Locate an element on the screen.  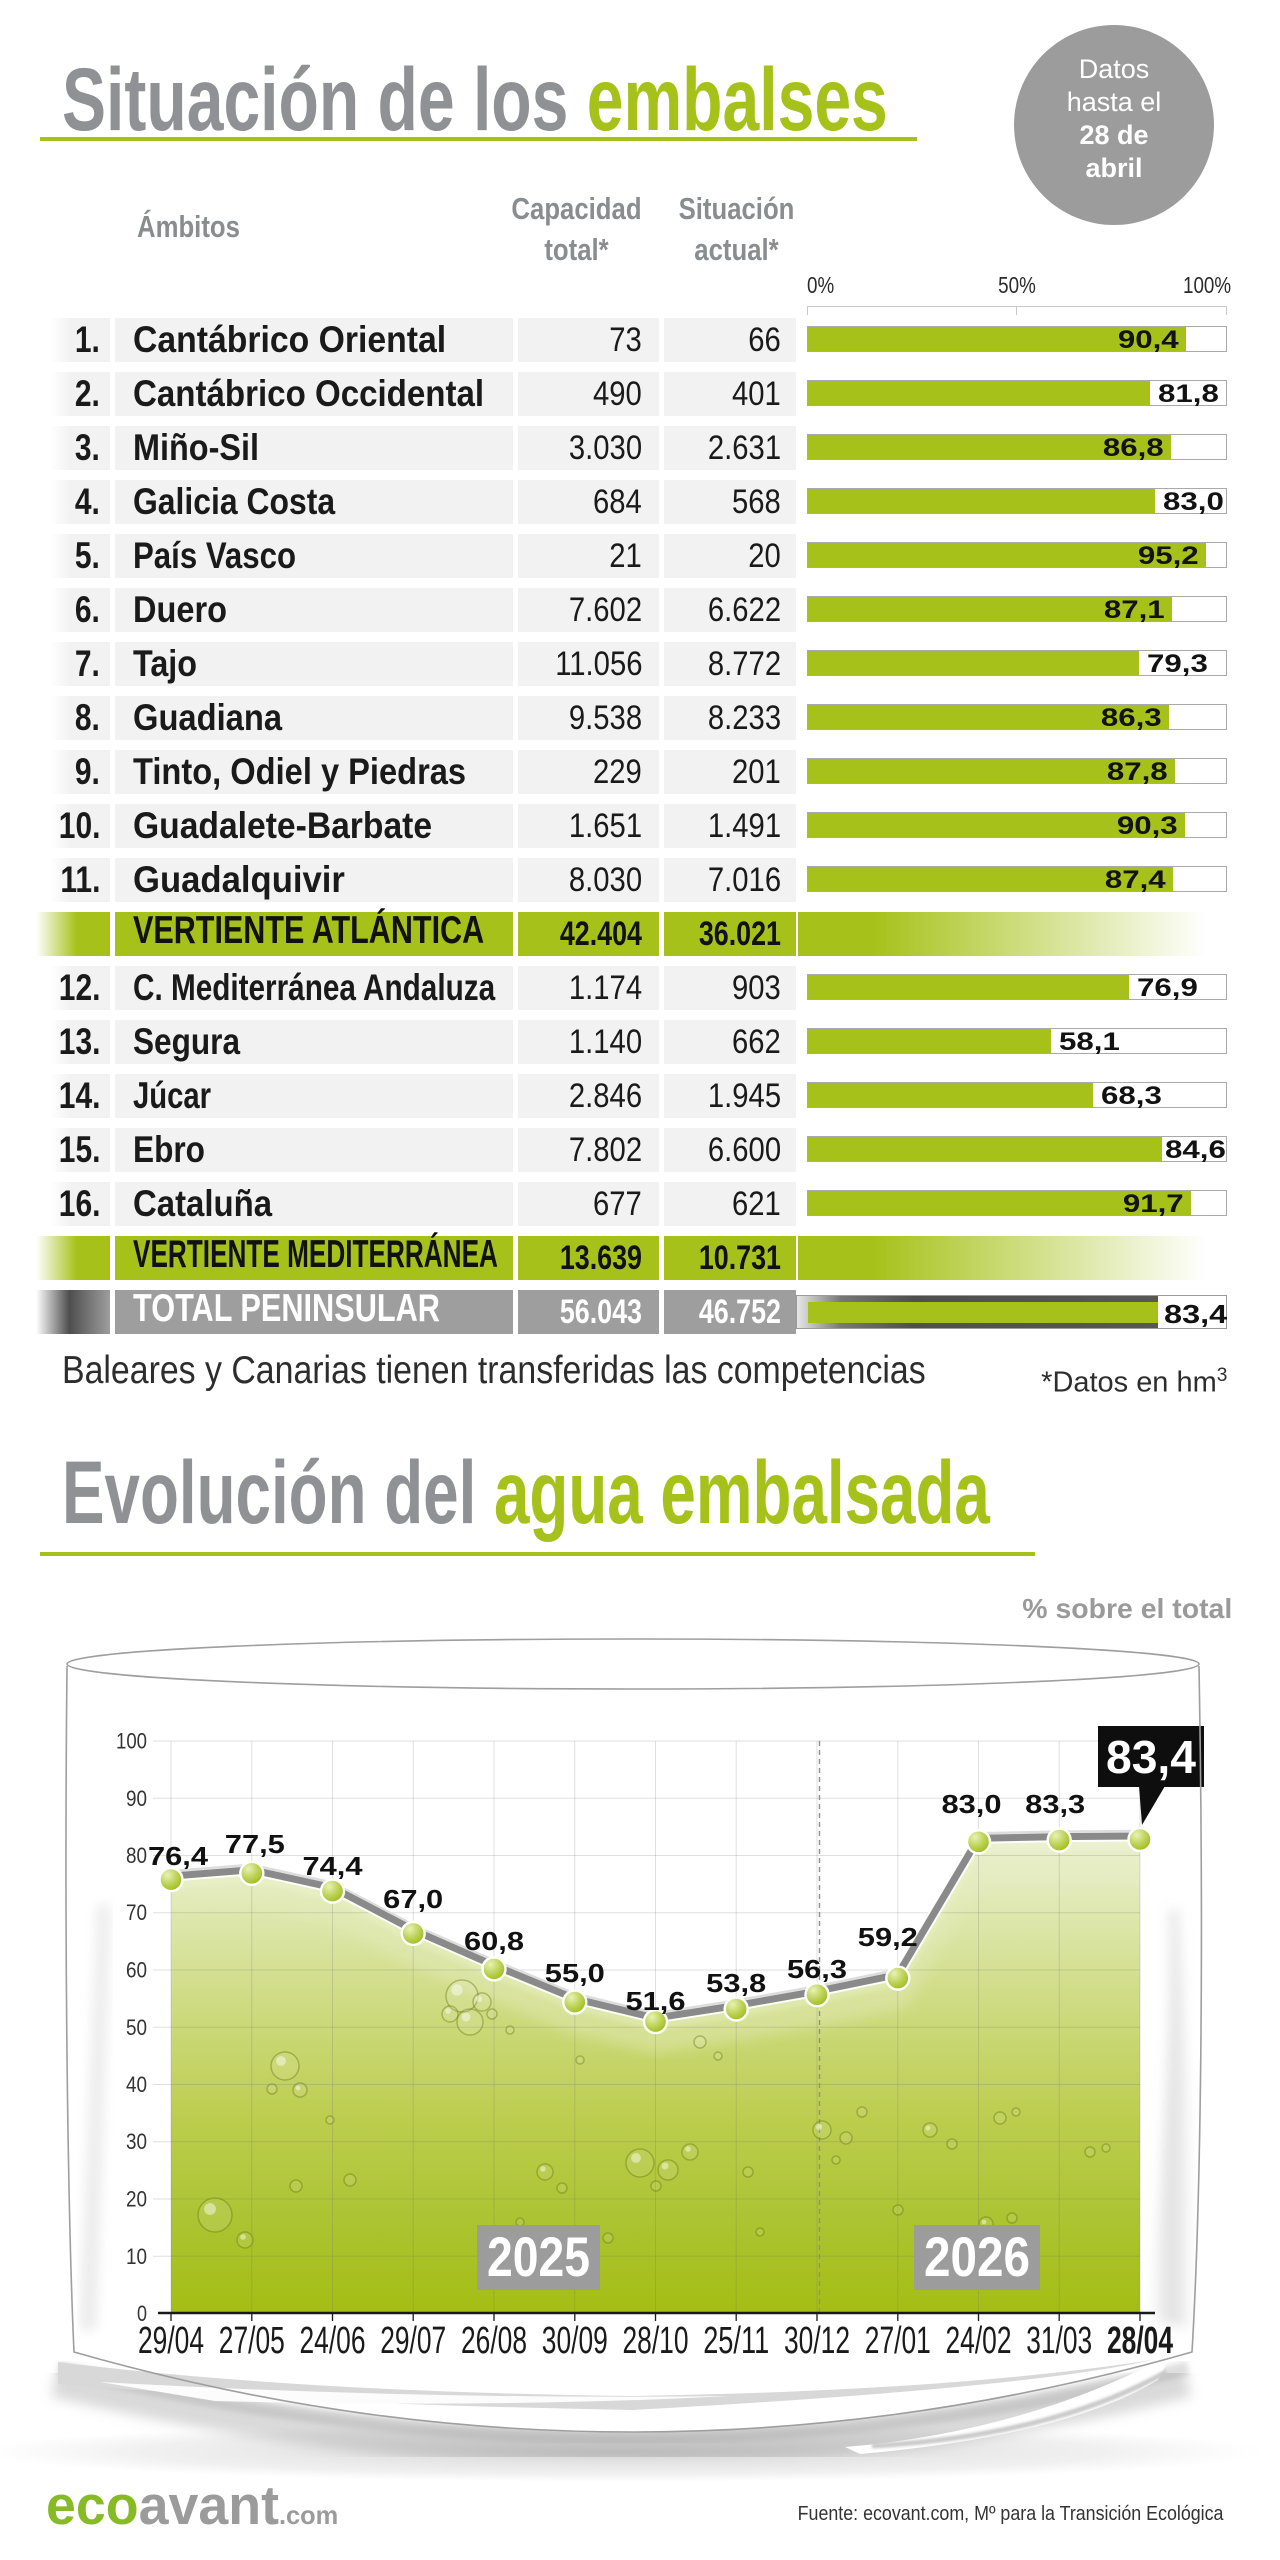
svg-text: 2025 is located at coordinates (538, 2256).